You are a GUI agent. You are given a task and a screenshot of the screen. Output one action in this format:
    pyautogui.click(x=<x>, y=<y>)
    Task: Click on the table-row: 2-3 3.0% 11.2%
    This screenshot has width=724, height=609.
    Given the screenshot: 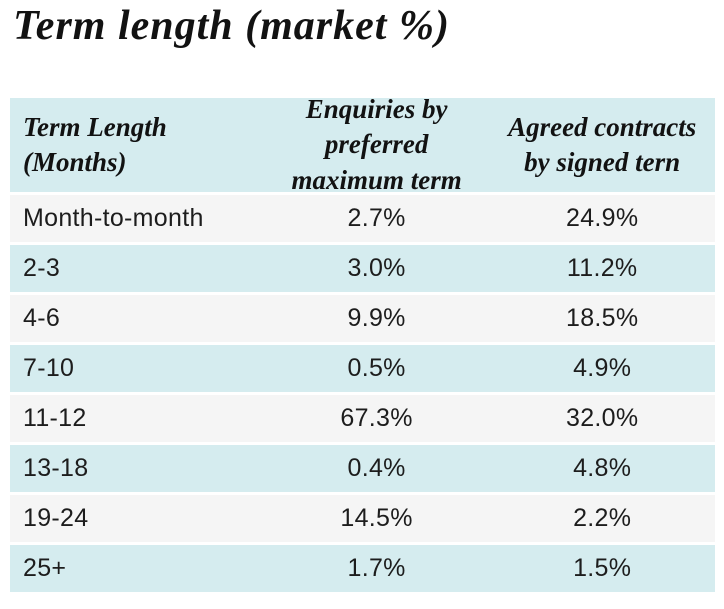 What is the action you would take?
    pyautogui.click(x=362, y=268)
    